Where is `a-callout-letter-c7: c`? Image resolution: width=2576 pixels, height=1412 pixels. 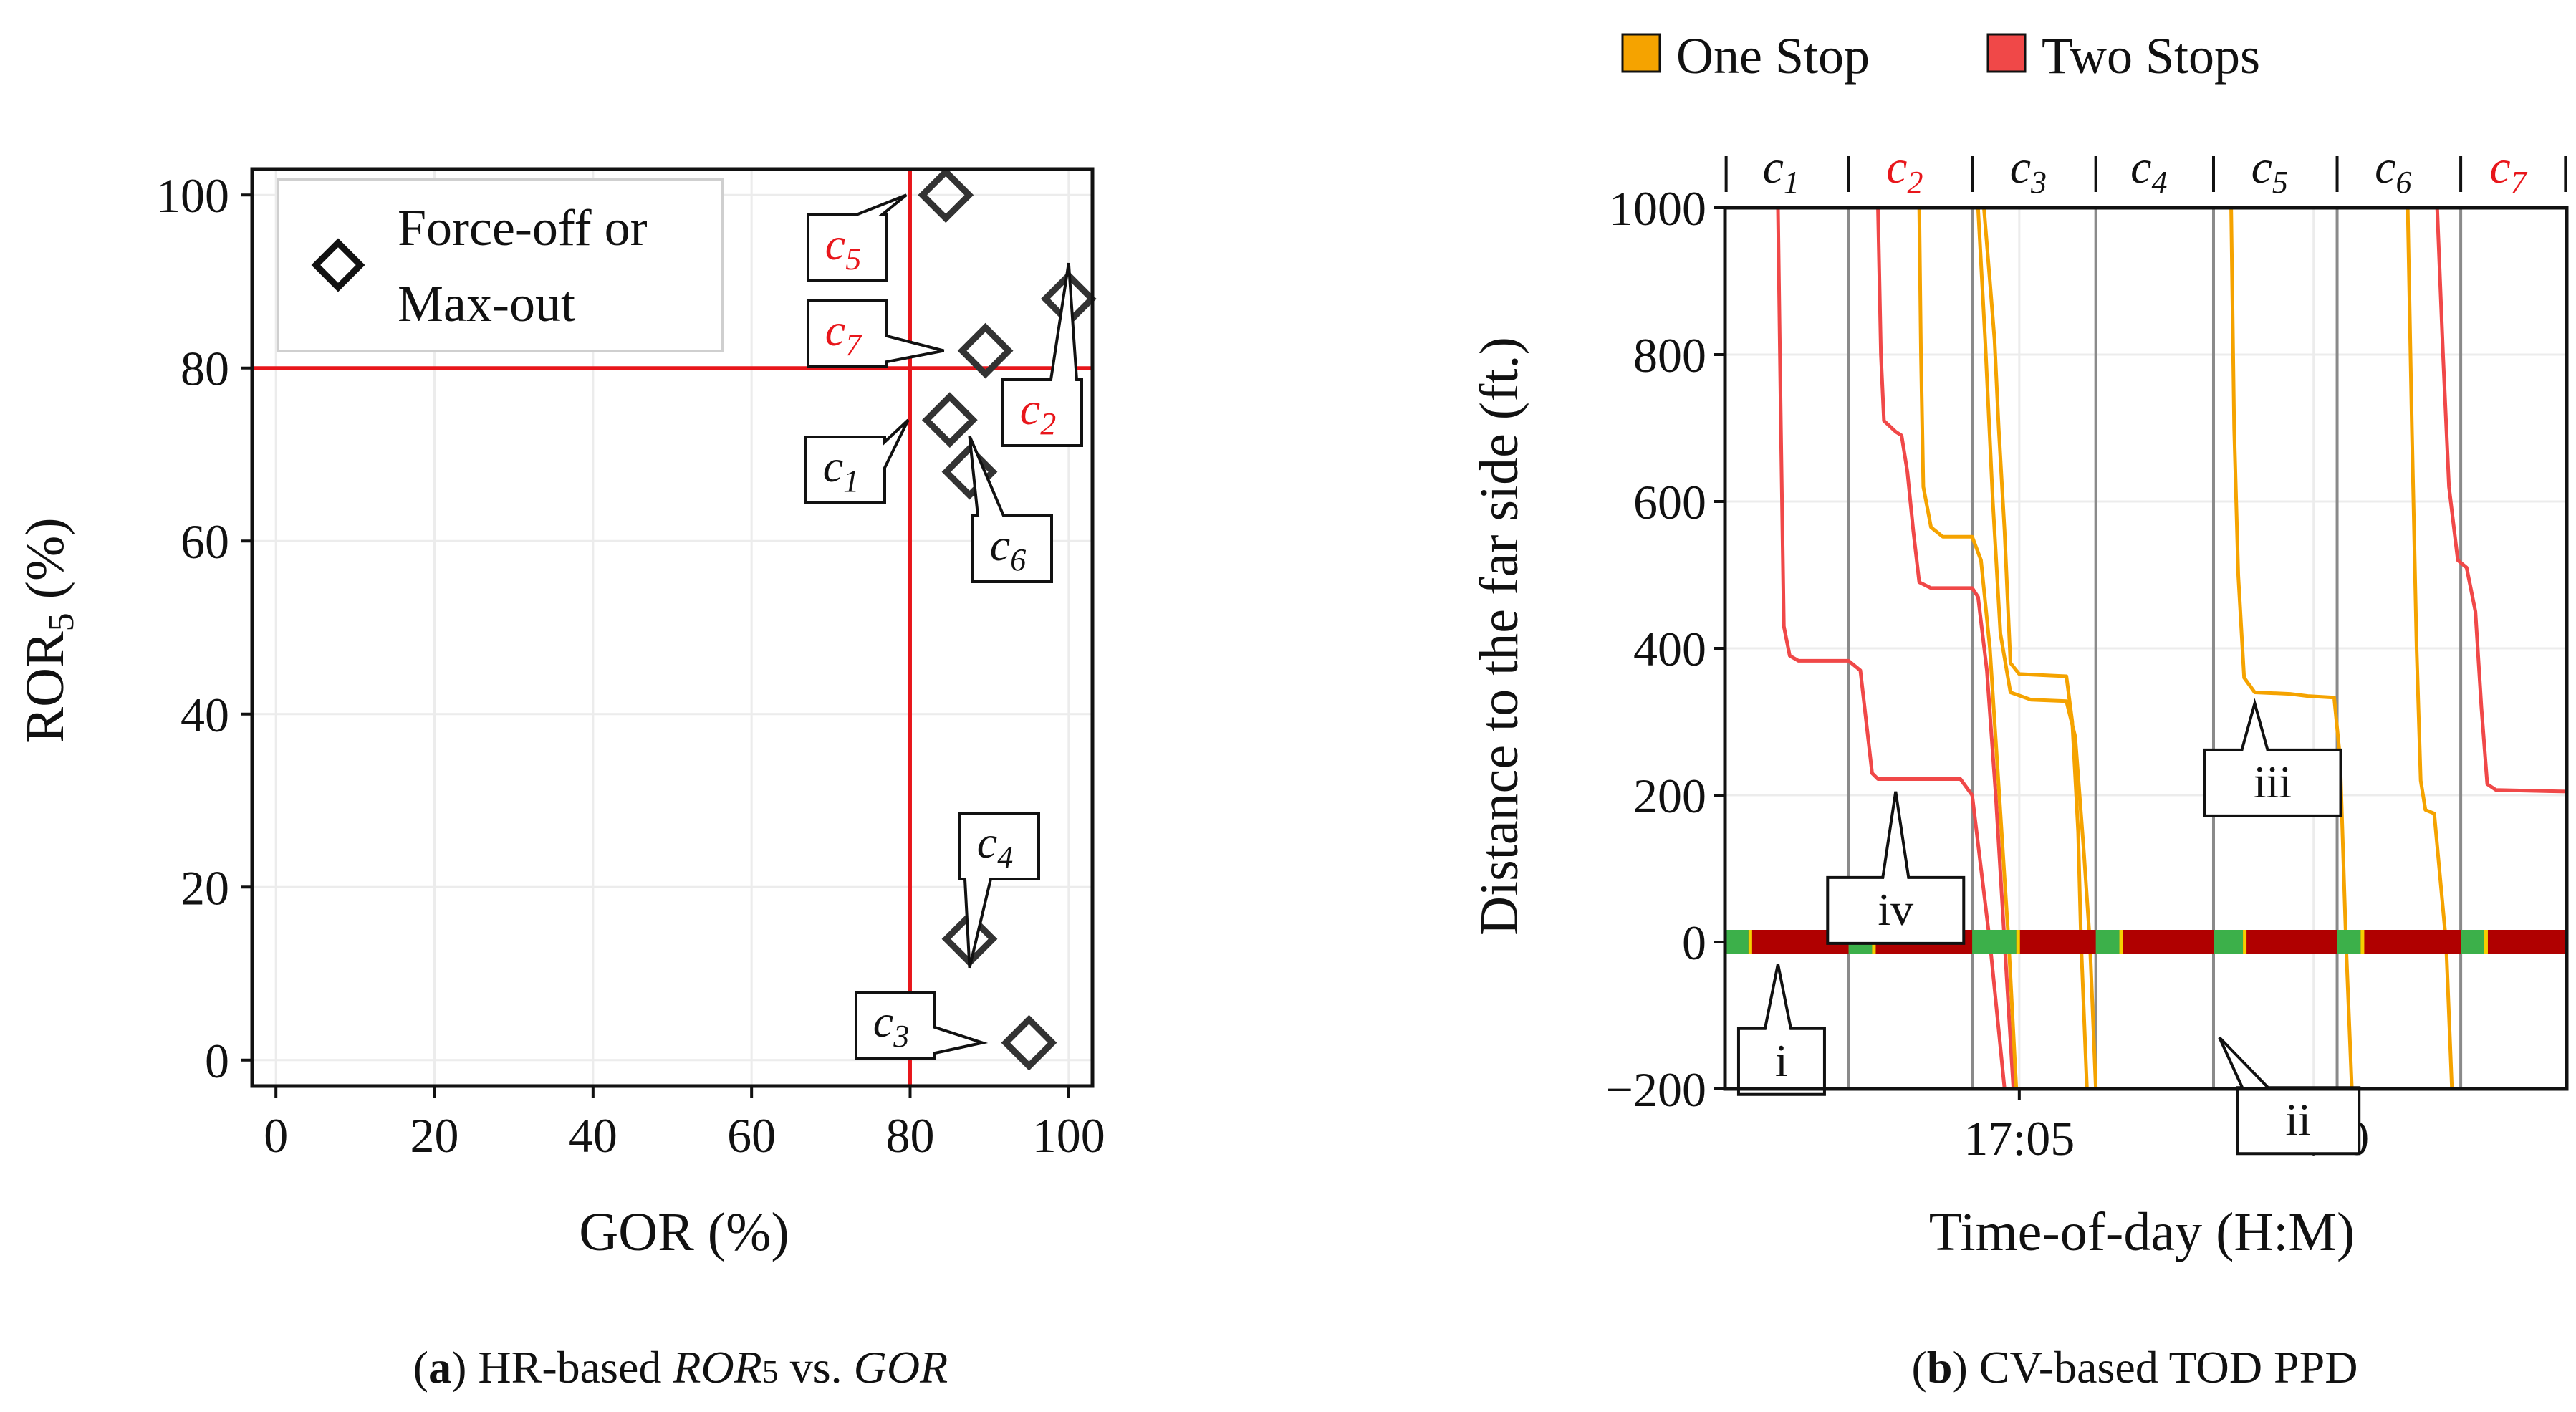
a-callout-letter-c7: c is located at coordinates (835, 329).